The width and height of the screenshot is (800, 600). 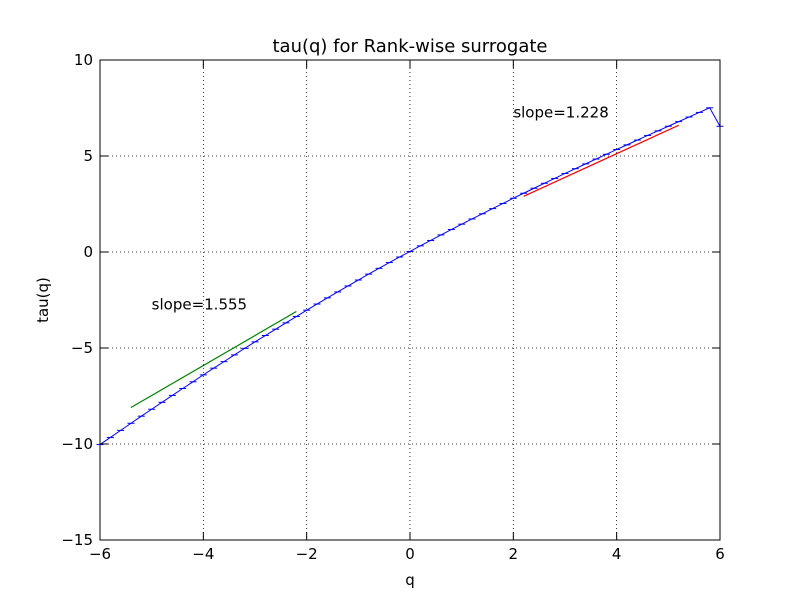 What do you see at coordinates (410, 554) in the screenshot?
I see `x-tick-label: 0` at bounding box center [410, 554].